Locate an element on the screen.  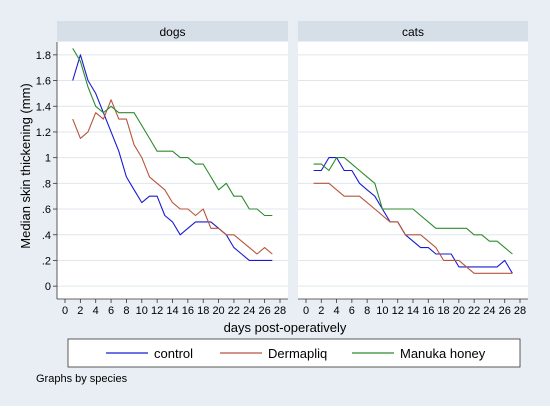
legend: control Dermapliq Manuka honey is located at coordinates (294, 353).